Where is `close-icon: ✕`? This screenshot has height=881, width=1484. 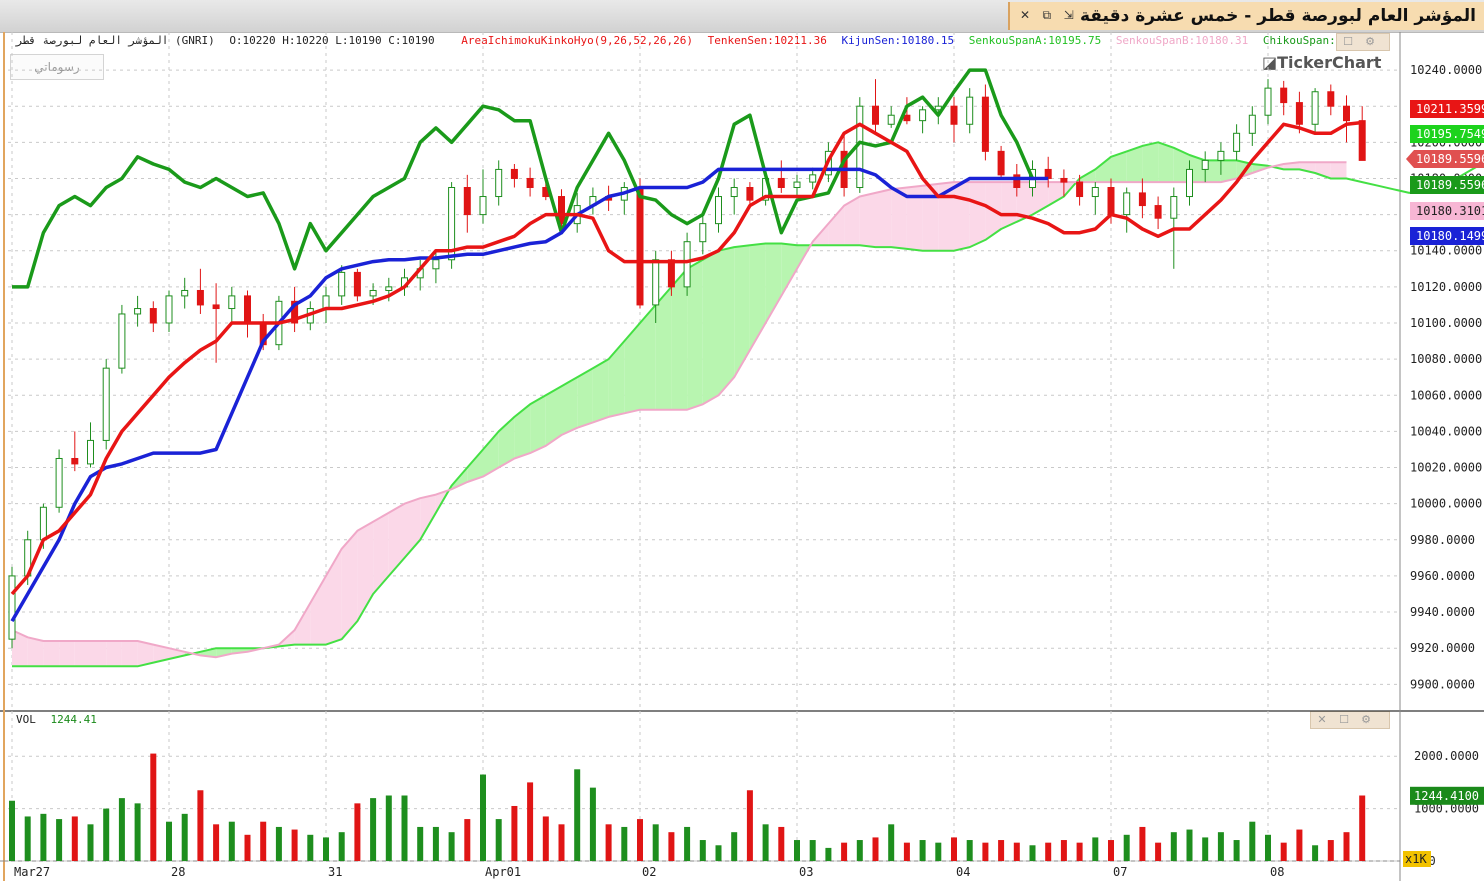 close-icon: ✕ is located at coordinates (1025, 15).